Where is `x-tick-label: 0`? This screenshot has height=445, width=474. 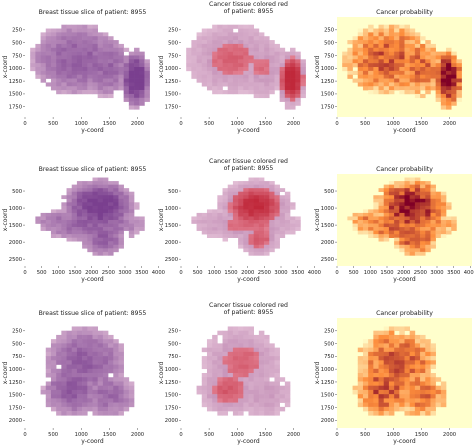
x-tick-label: 0 is located at coordinates (180, 273).